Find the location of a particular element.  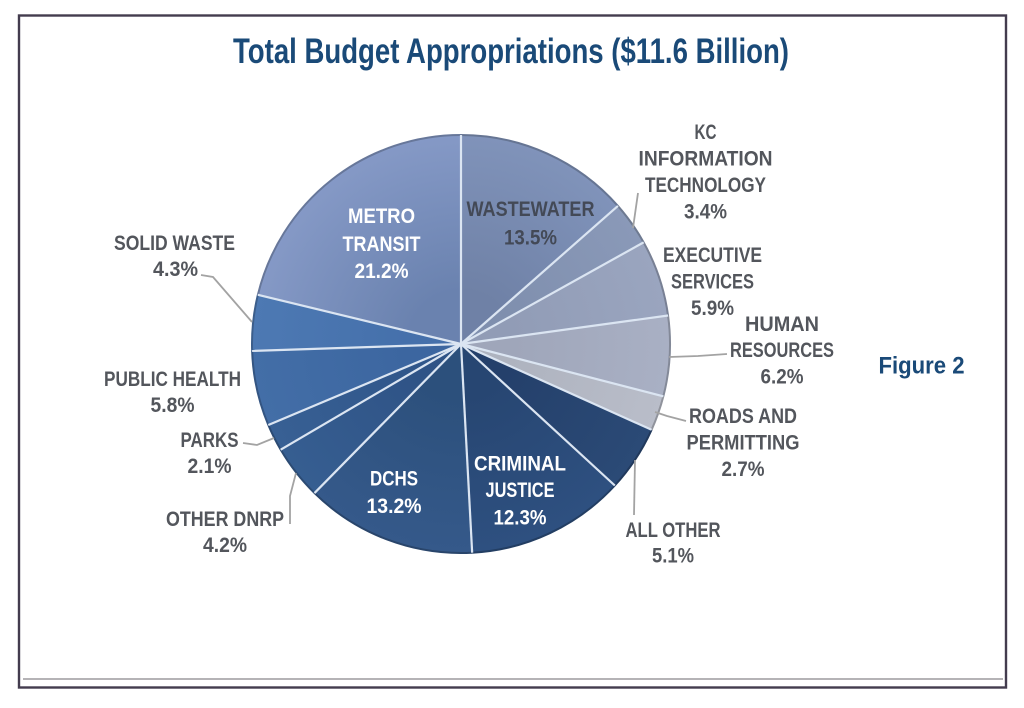

svg-text: 2.1% is located at coordinates (210, 466).